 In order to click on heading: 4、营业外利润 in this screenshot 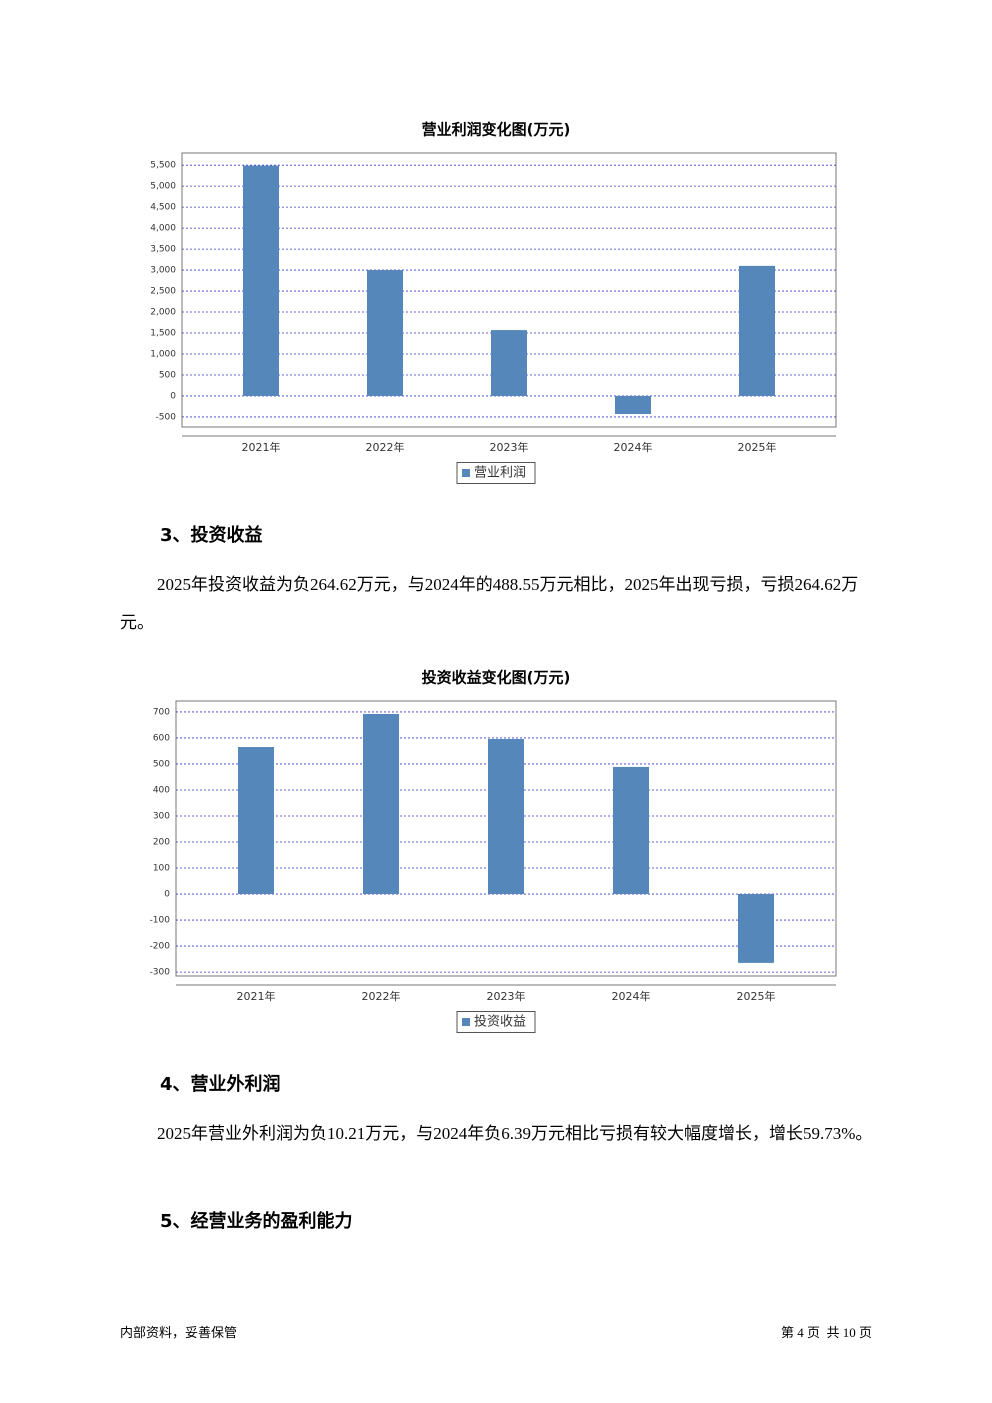, I will do `click(220, 1084)`.